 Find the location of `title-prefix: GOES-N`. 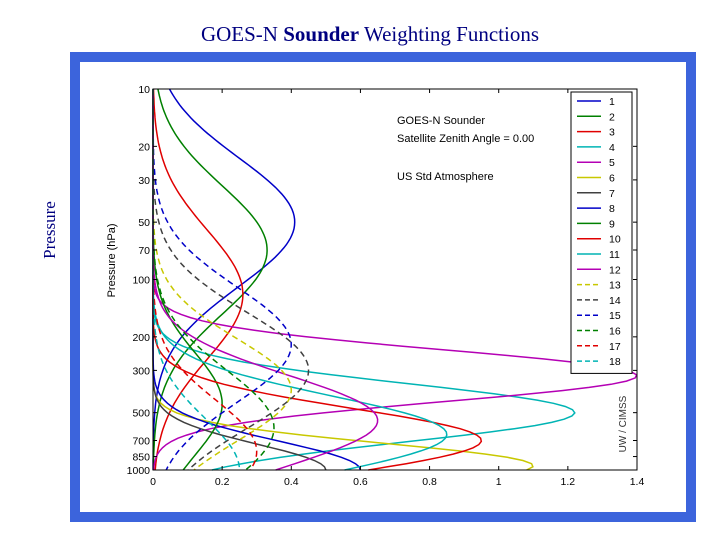

title-prefix: GOES-N is located at coordinates (242, 34).